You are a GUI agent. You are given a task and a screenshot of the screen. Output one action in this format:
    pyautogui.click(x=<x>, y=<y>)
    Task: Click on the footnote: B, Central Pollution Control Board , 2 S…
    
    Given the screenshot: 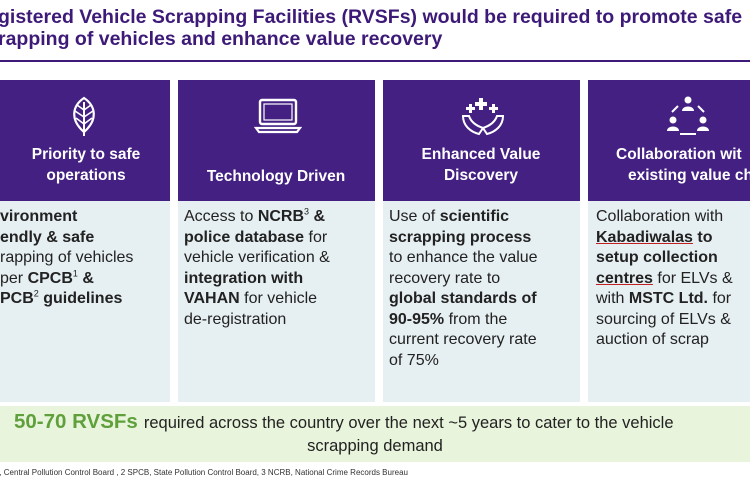 What is the action you would take?
    pyautogui.click(x=204, y=472)
    